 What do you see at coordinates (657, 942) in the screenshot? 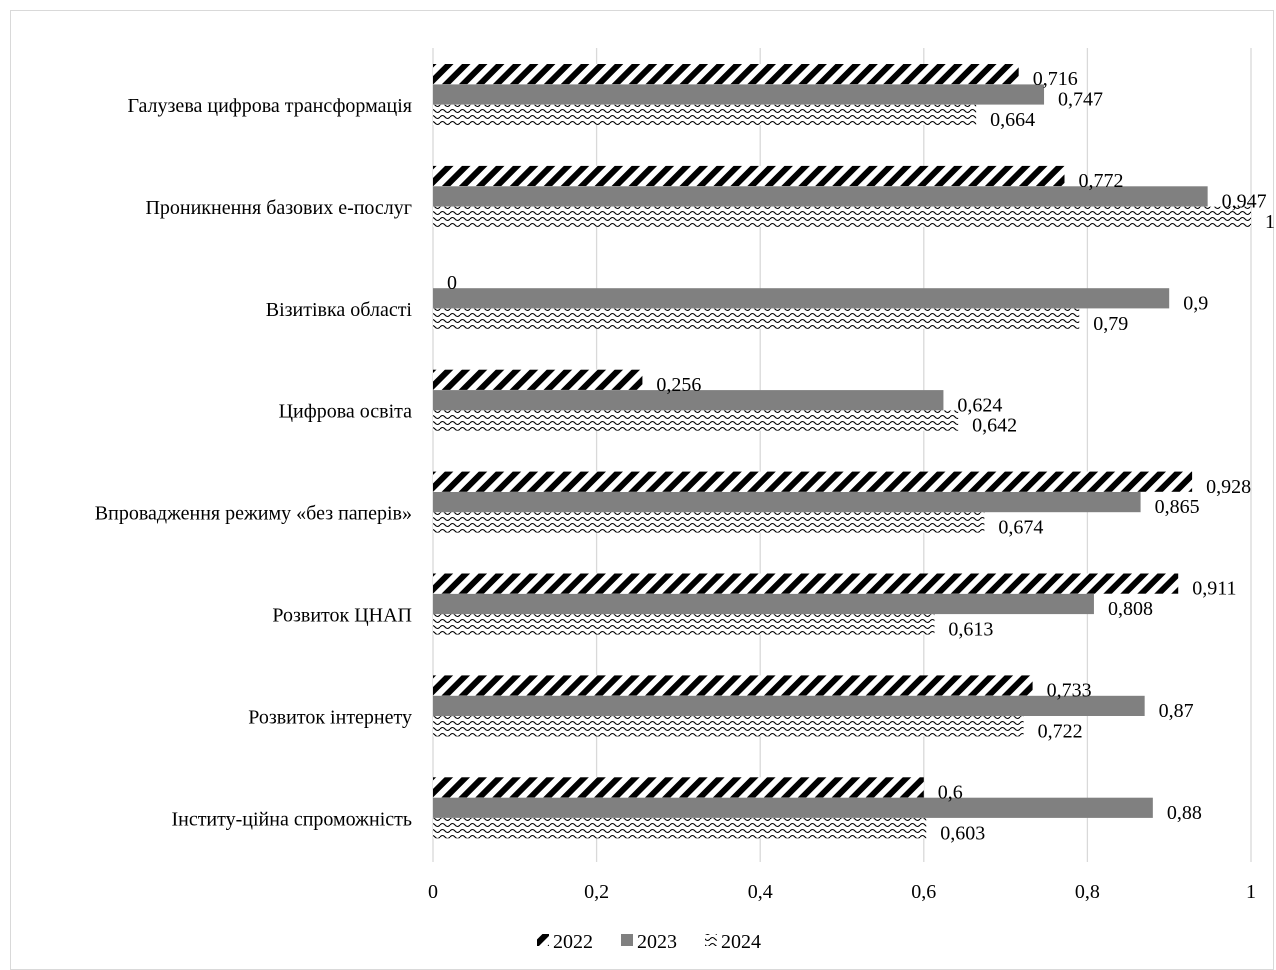
I see `legend-label: 2023` at bounding box center [657, 942].